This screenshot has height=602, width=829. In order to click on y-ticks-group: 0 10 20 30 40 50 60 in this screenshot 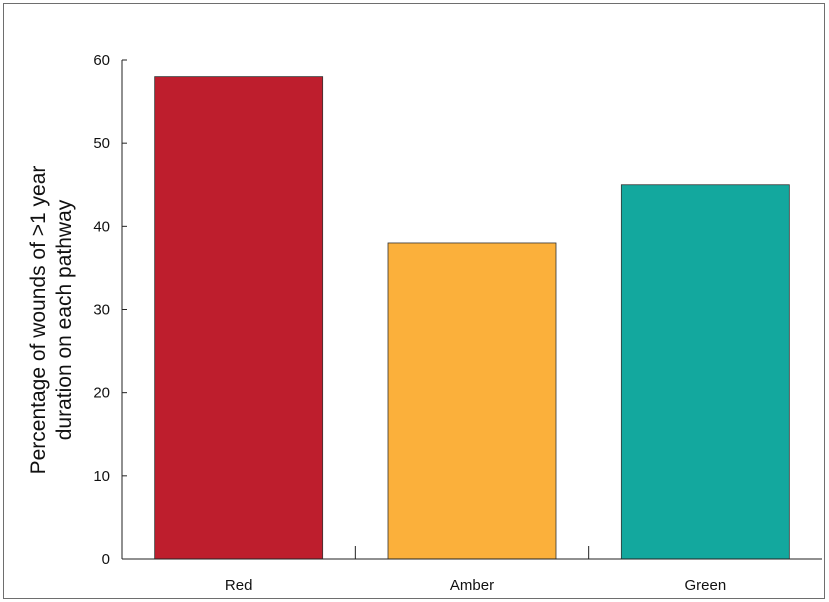, I will do `click(110, 310)`.